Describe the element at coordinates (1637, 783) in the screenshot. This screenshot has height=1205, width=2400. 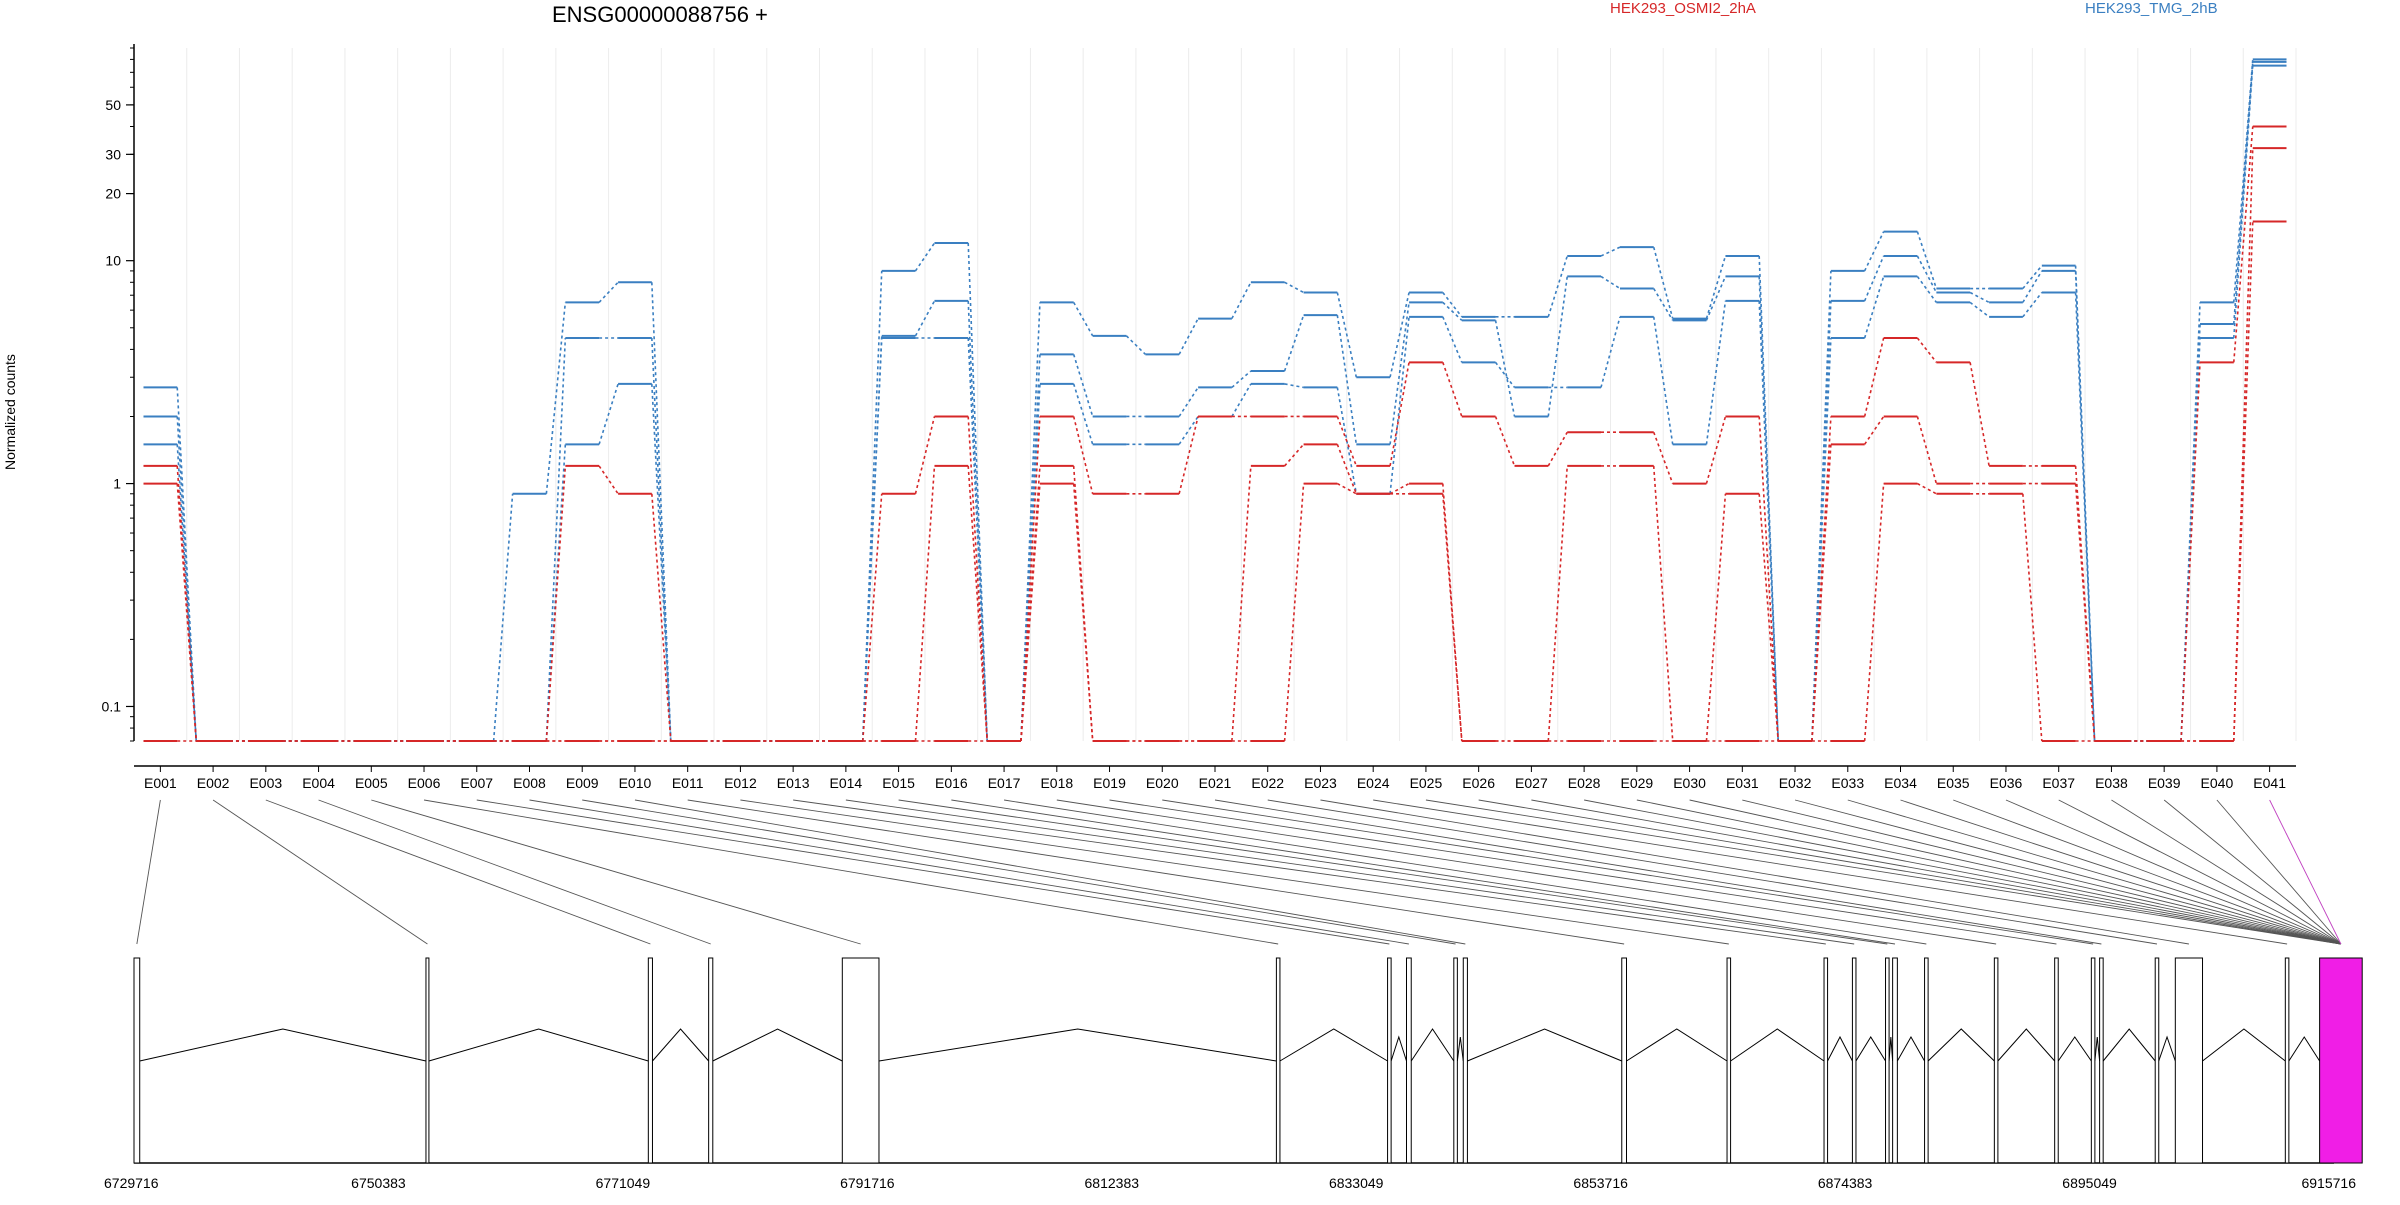
I see `x-tick-label-e029: E029` at that location.